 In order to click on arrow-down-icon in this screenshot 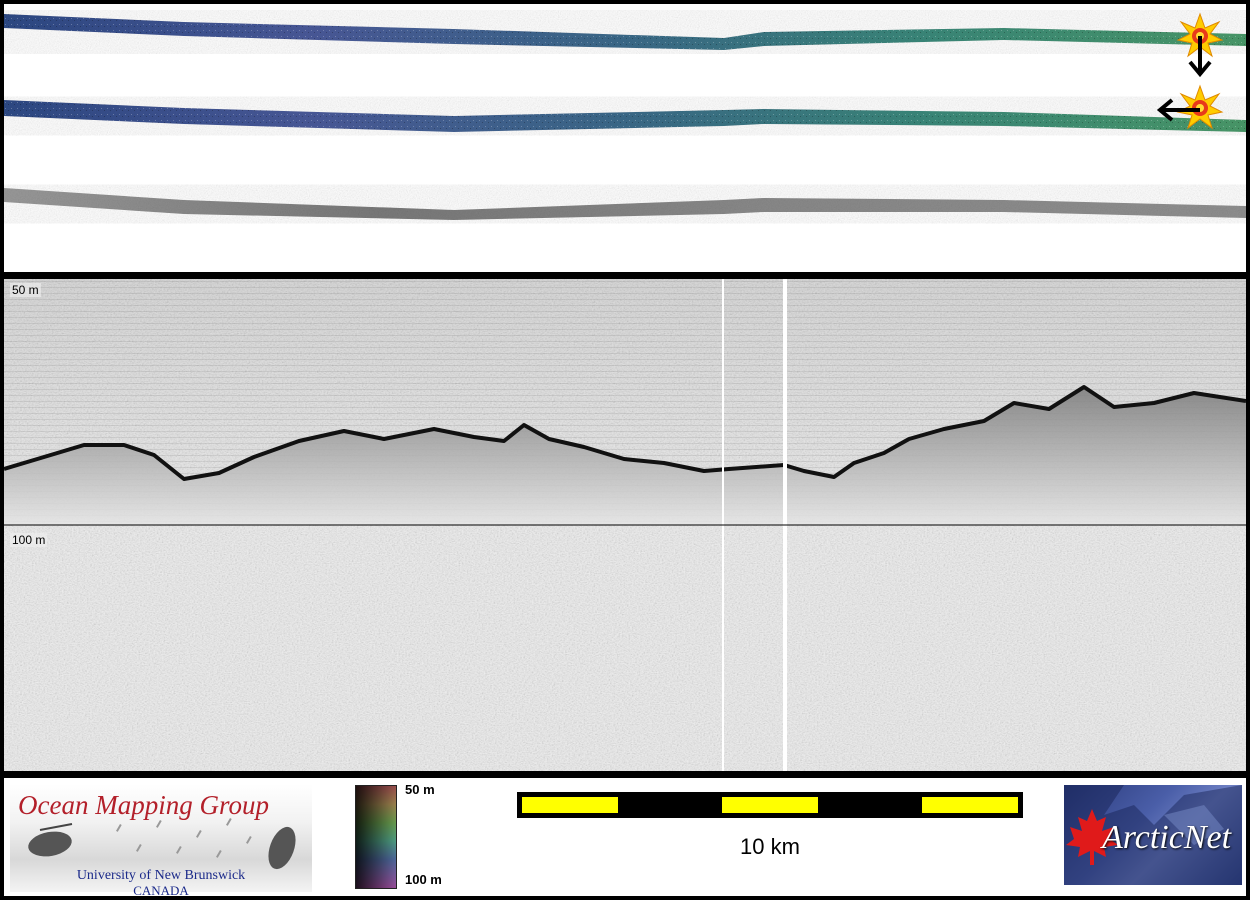, I will do `click(1200, 57)`.